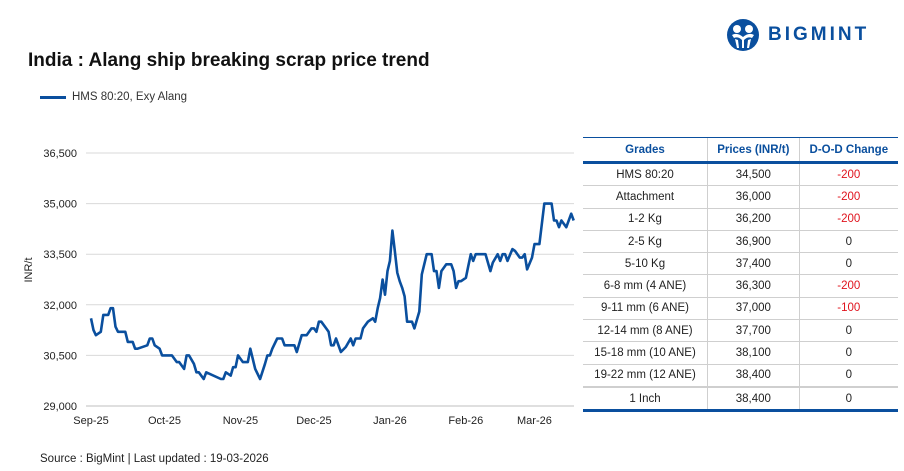 Image resolution: width=904 pixels, height=471 pixels. Describe the element at coordinates (645, 242) in the screenshot. I see `cell-grade: 2-5 Kg` at that location.